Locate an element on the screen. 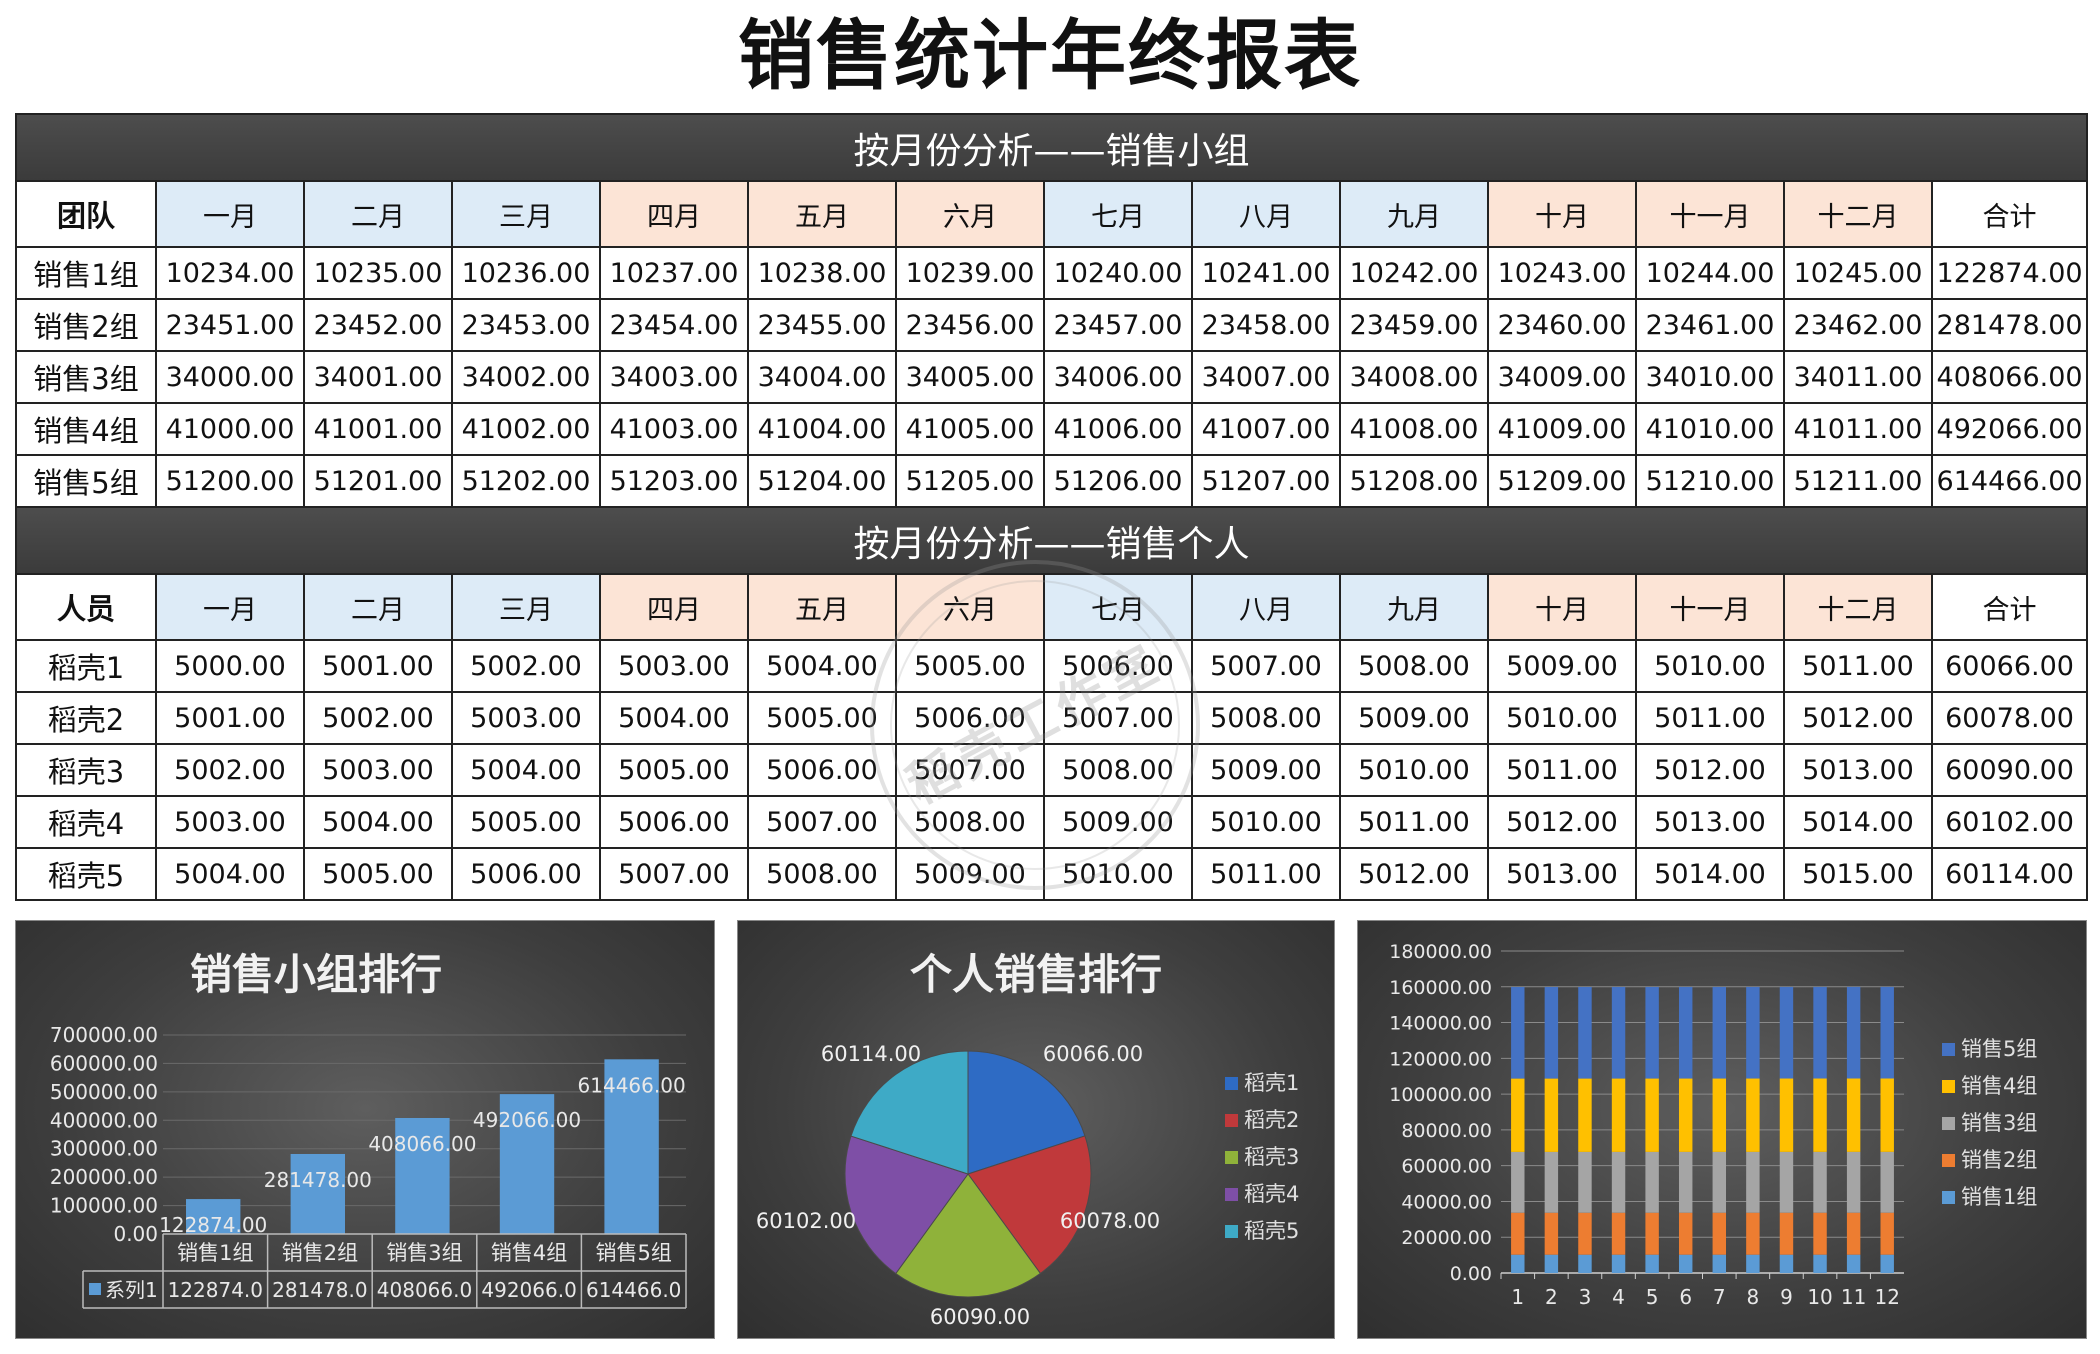 The width and height of the screenshot is (2100, 1354). value-cell: 5005.00 is located at coordinates (970, 666).